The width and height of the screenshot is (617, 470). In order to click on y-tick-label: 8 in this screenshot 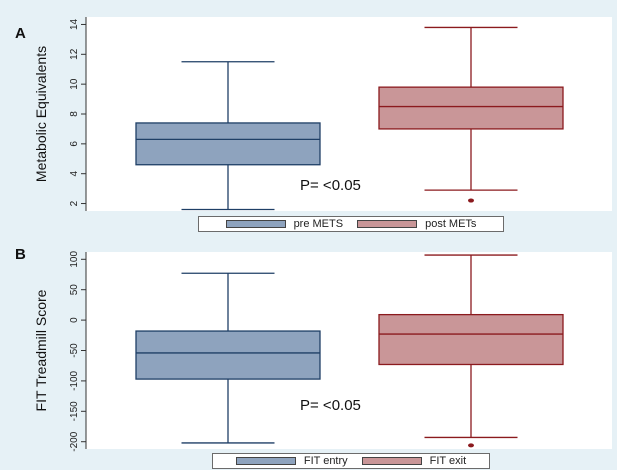, I will do `click(74, 114)`.